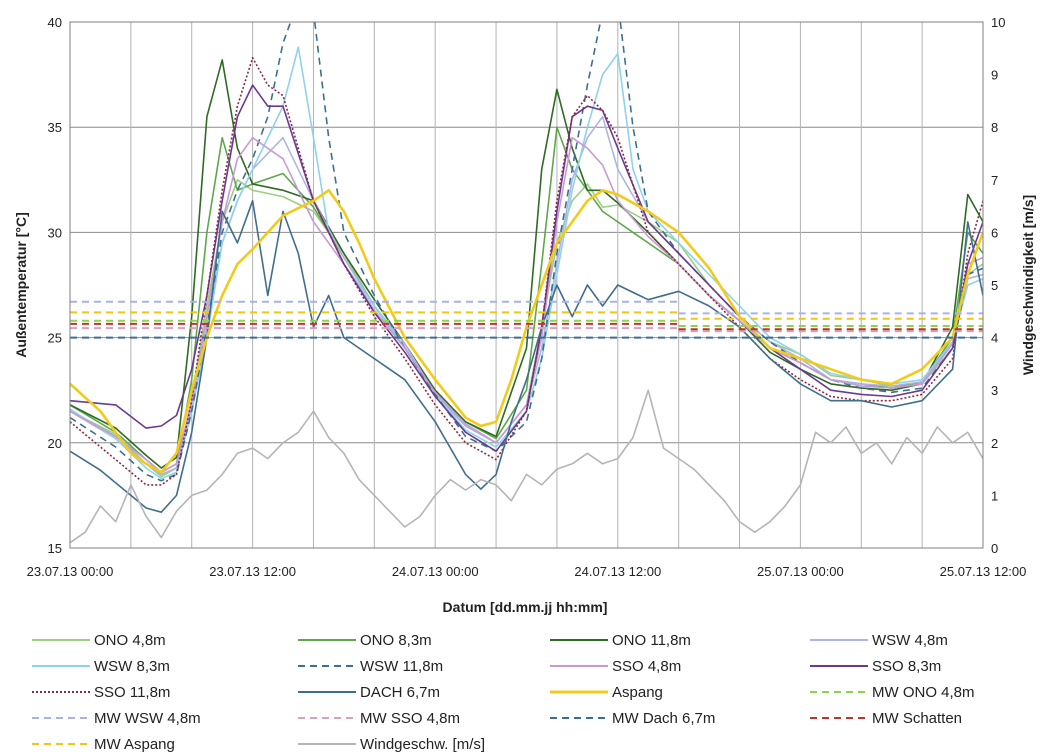  What do you see at coordinates (994, 75) in the screenshot?
I see `y2-tick-label: 9` at bounding box center [994, 75].